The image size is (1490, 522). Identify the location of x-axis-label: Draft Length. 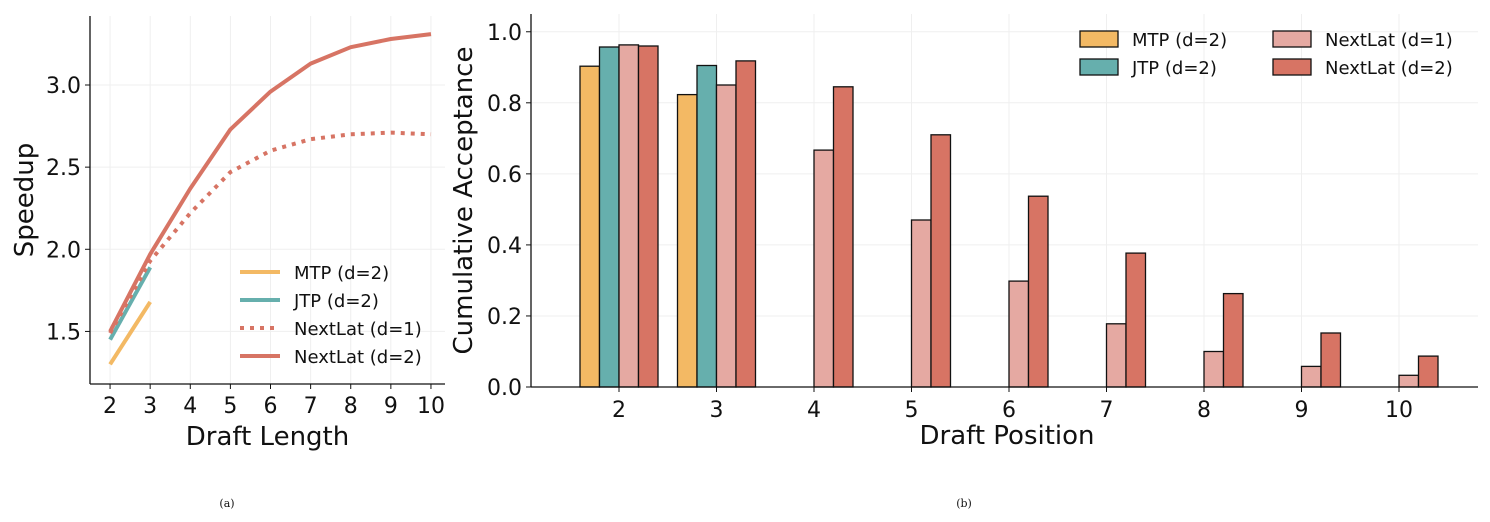
(267, 437).